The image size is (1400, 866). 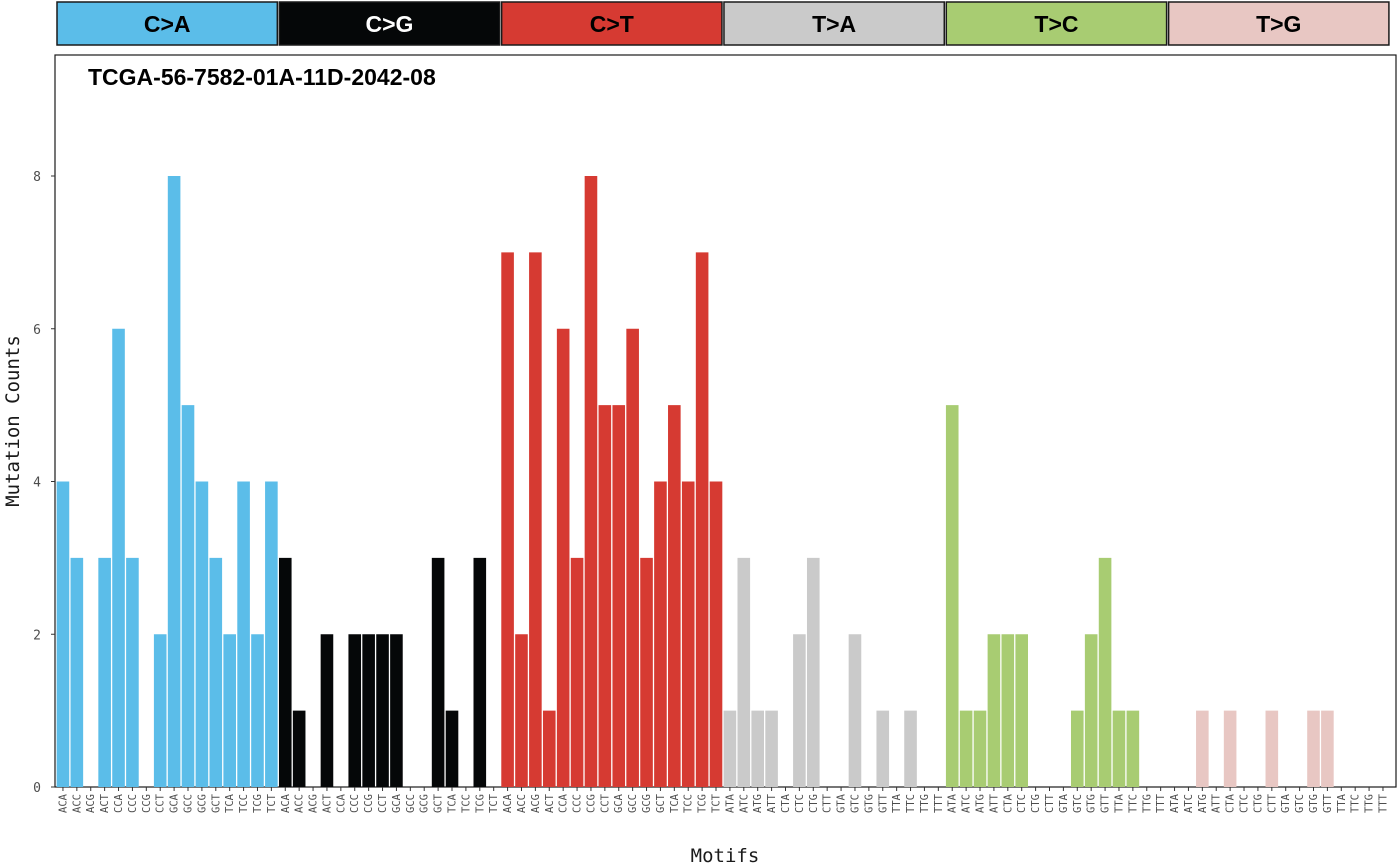 What do you see at coordinates (1056, 24) in the screenshot?
I see `band-label: T>C` at bounding box center [1056, 24].